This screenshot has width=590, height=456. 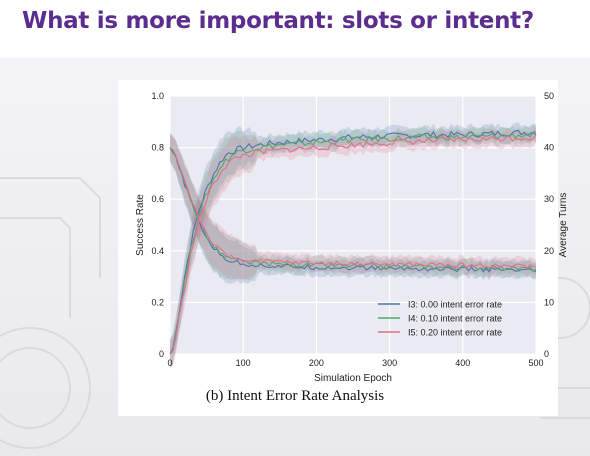 I want to click on y-tick-label-right: 30, so click(x=549, y=199).